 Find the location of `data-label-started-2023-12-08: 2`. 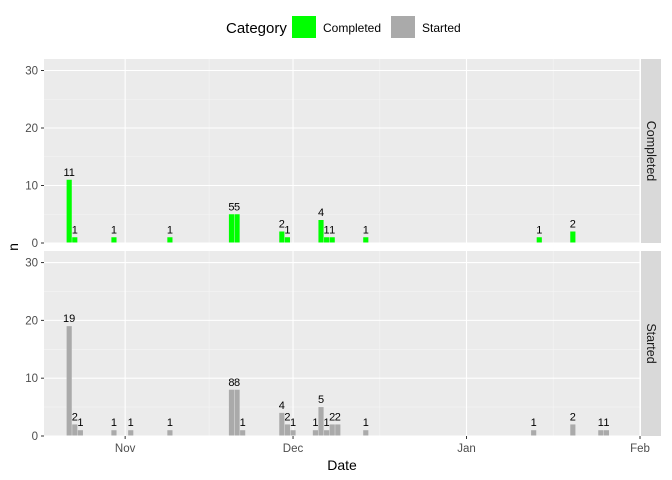

data-label-started-2023-12-08: 2 is located at coordinates (332, 417).